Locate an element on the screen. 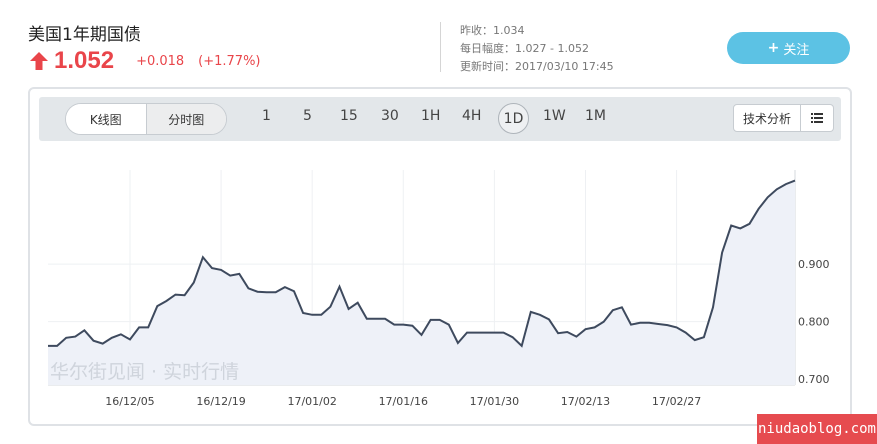 The width and height of the screenshot is (877, 444). price-change: +0.018 is located at coordinates (160, 61).